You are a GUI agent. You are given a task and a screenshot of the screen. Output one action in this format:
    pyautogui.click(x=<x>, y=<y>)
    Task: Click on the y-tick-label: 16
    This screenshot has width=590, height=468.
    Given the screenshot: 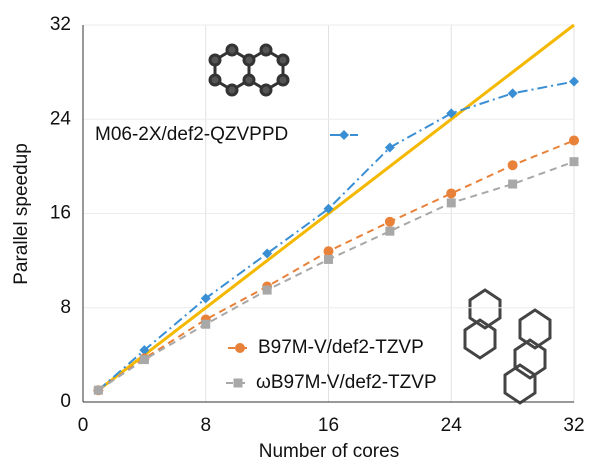 What is the action you would take?
    pyautogui.click(x=60, y=213)
    